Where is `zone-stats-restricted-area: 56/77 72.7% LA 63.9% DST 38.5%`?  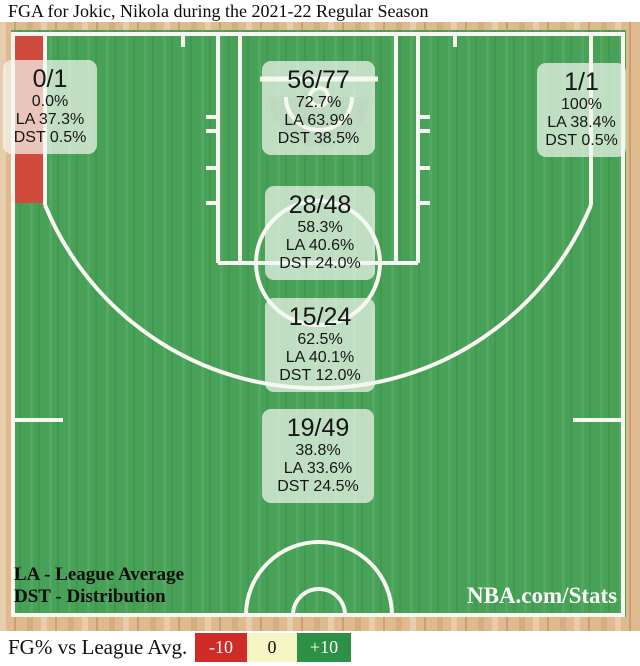
zone-stats-restricted-area: 56/77 72.7% LA 63.9% DST 38.5% is located at coordinates (318, 108).